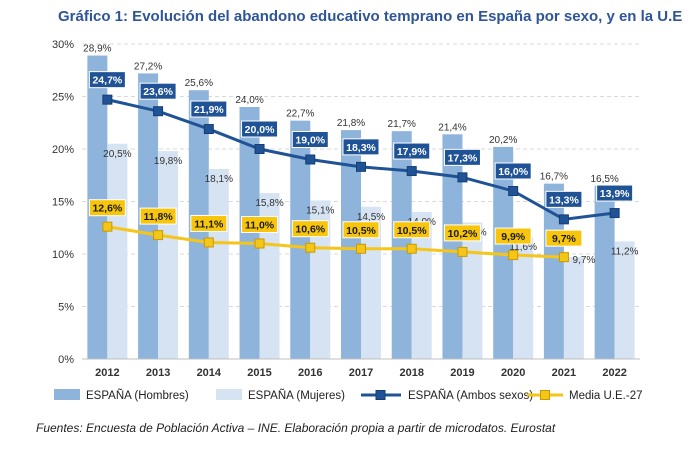 Image resolution: width=700 pixels, height=450 pixels. I want to click on bar-label-hombres: 21,8%, so click(351, 123).